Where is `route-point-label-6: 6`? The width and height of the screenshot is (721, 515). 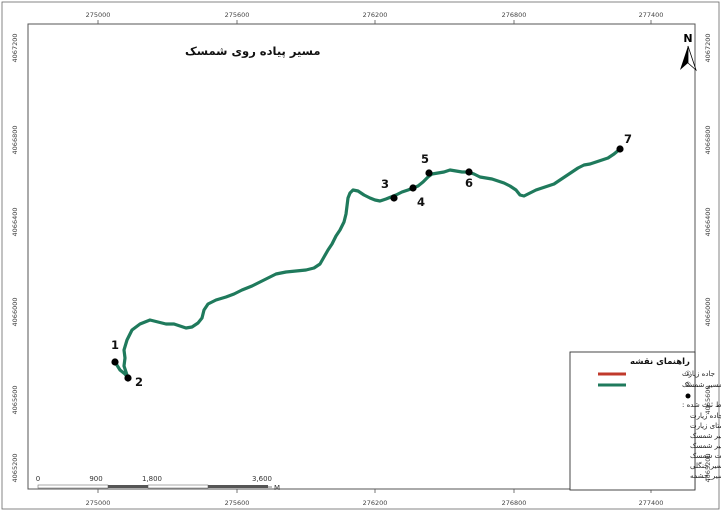
route-point-label-6: 6 is located at coordinates (469, 183).